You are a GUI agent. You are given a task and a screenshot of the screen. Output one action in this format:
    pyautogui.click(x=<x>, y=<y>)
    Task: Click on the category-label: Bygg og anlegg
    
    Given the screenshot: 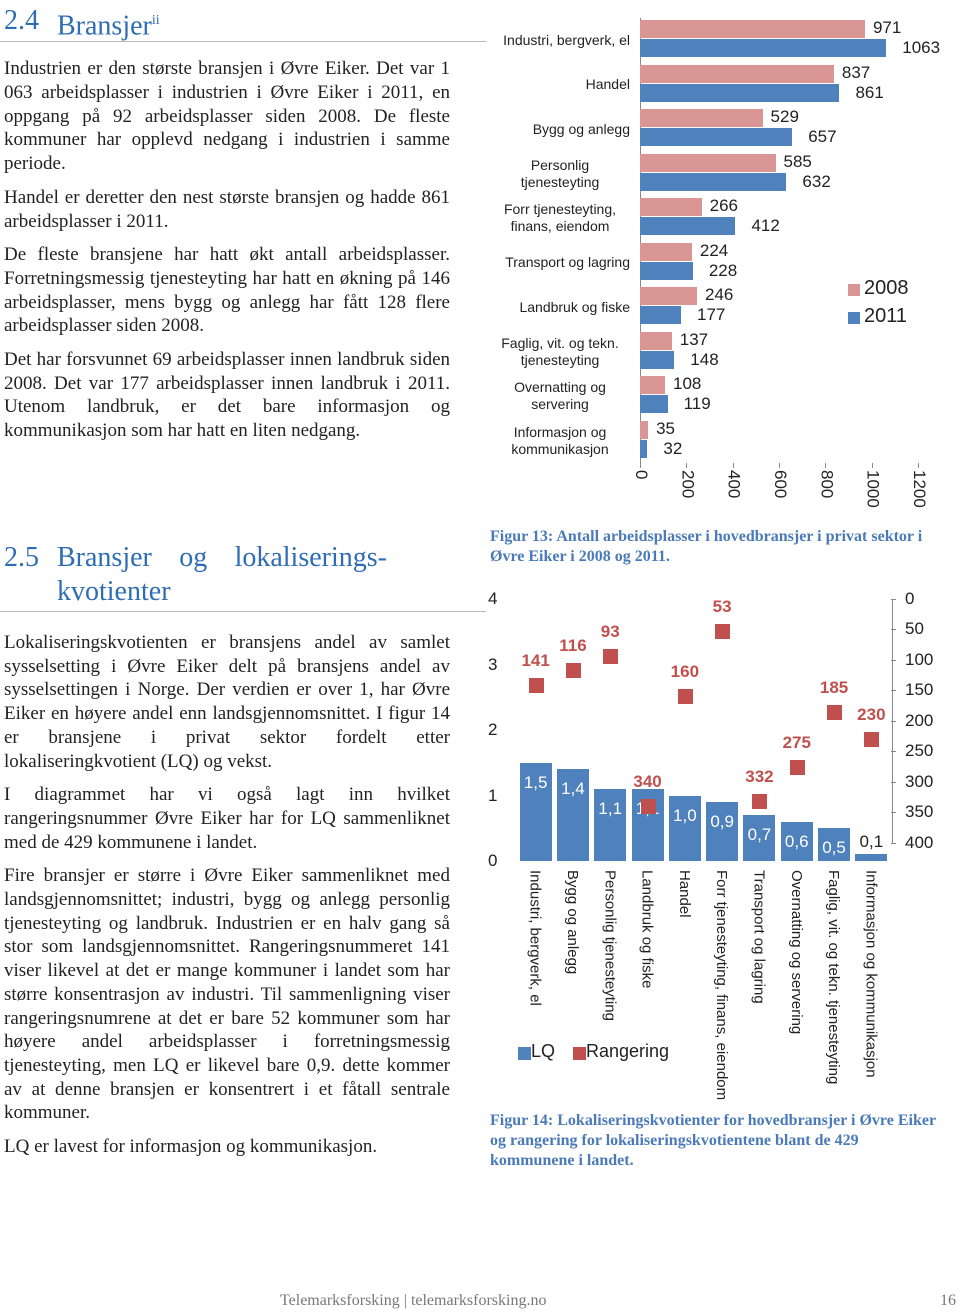 What is the action you would take?
    pyautogui.click(x=581, y=128)
    